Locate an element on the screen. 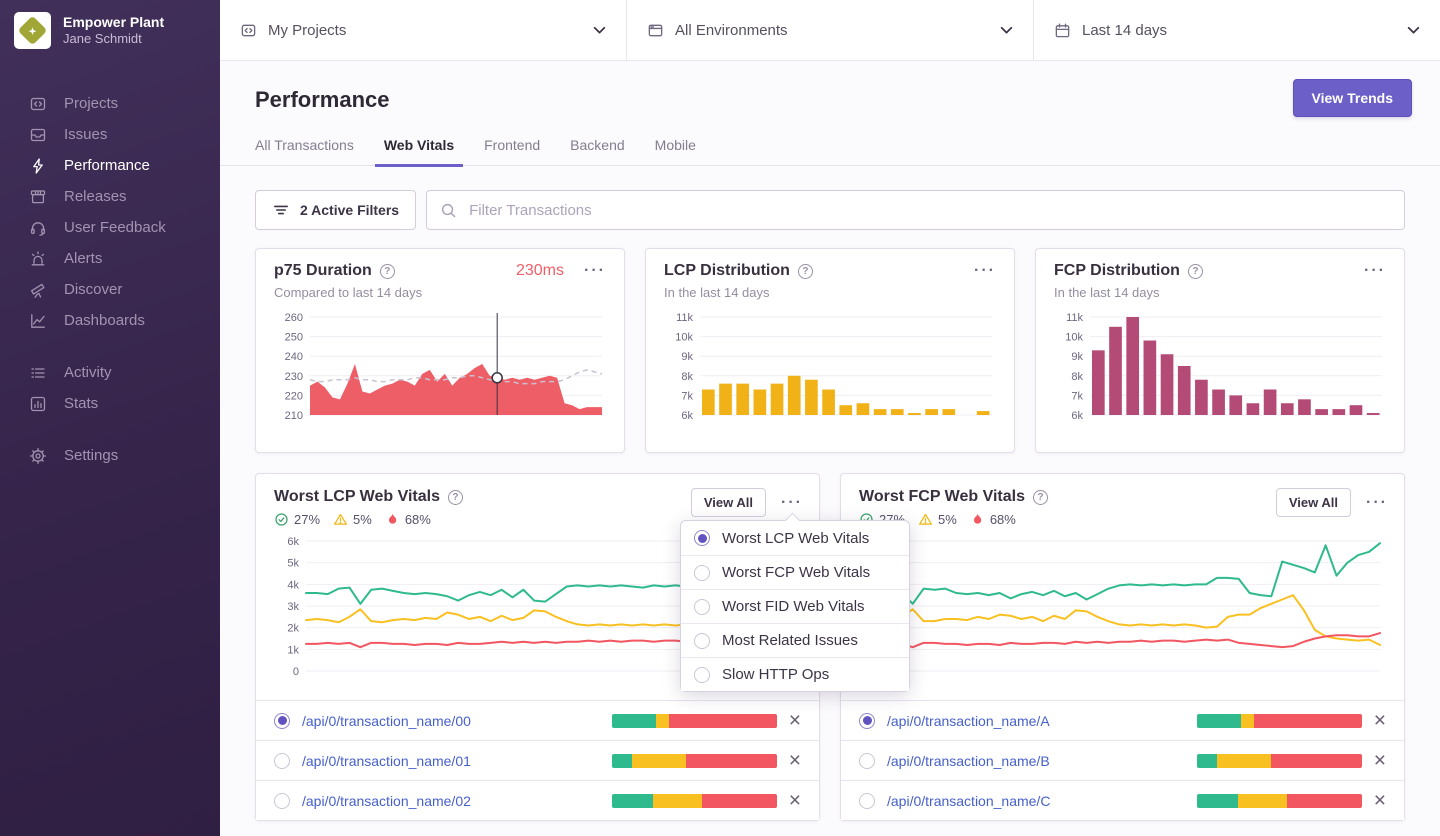 This screenshot has height=836, width=1440. active-filters-button: 2 Active Filters is located at coordinates (336, 210).